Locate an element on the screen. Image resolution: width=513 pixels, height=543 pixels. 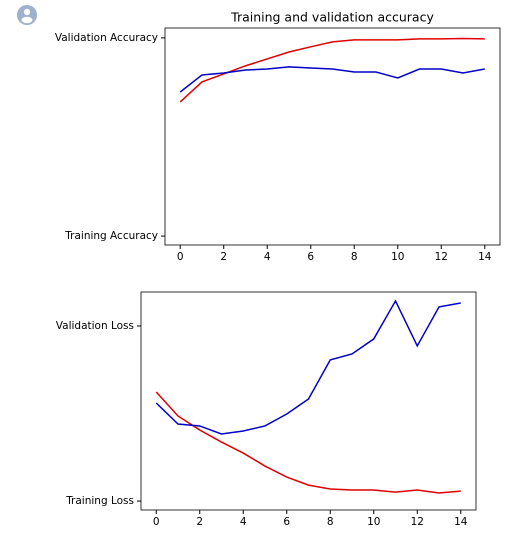
y-tick-label: Validation Accuracy is located at coordinates (106, 38).